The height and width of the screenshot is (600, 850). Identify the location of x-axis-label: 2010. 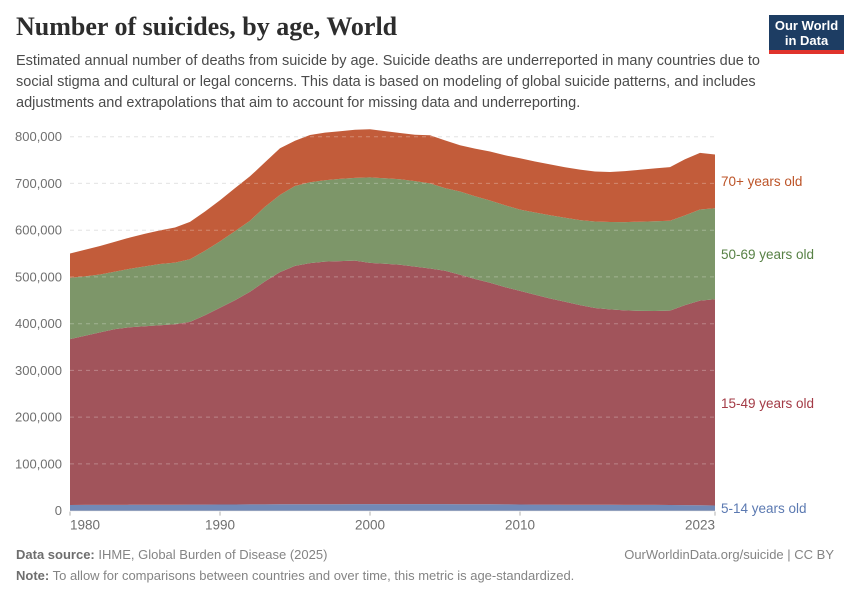
(520, 525).